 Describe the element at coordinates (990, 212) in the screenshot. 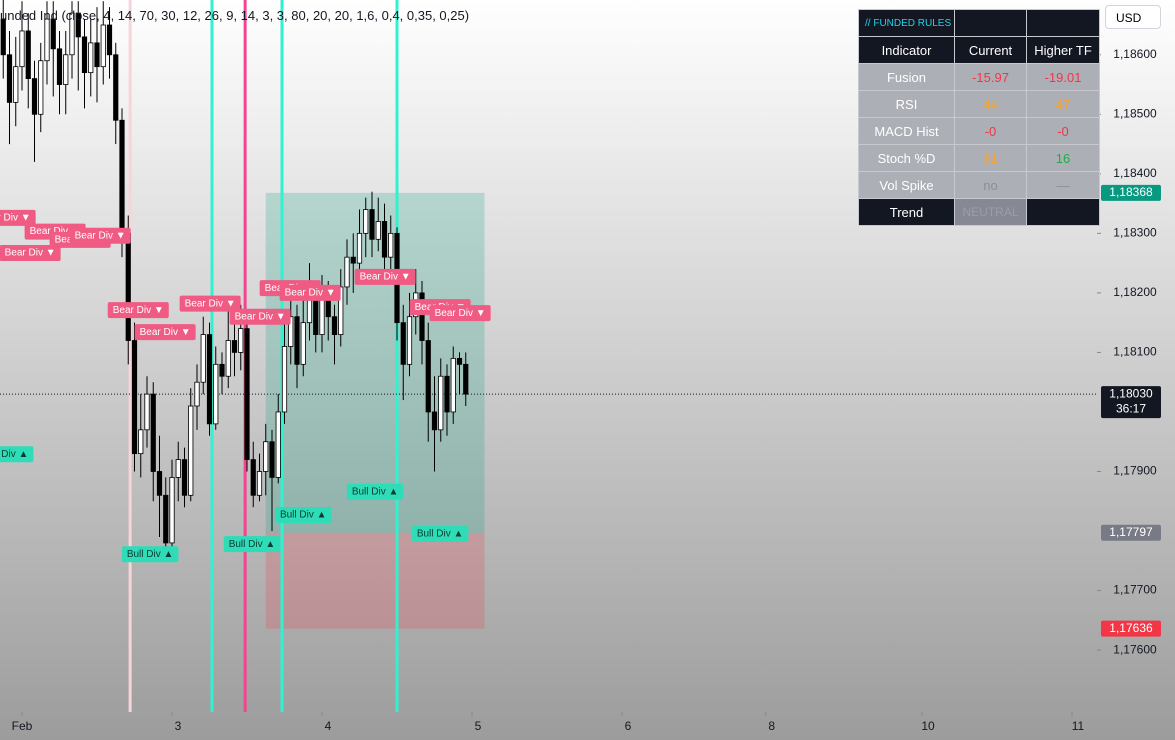

I see `panel-cell: NEUTRAL` at that location.